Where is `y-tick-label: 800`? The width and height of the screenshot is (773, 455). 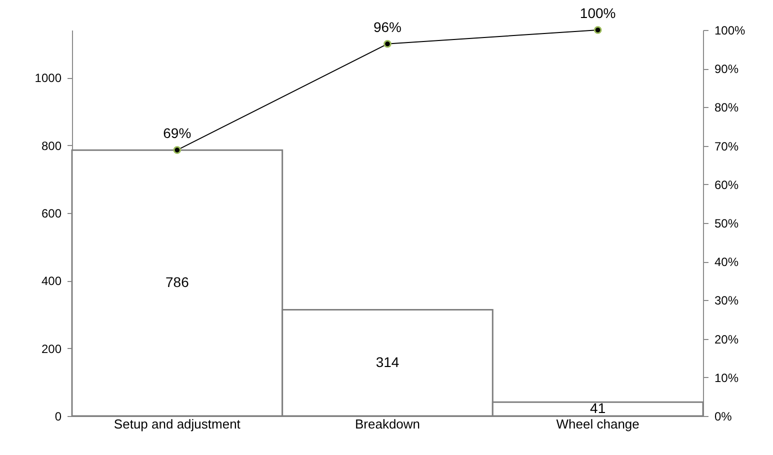 y-tick-label: 800 is located at coordinates (51, 145).